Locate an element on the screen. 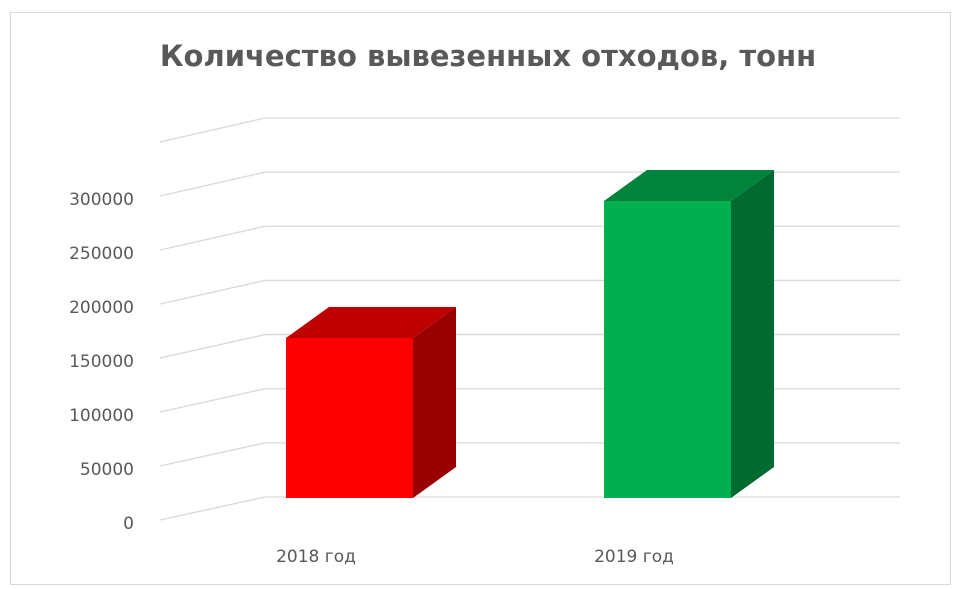 This screenshot has height=589, width=957. y-tick-label: 0 is located at coordinates (128, 524).